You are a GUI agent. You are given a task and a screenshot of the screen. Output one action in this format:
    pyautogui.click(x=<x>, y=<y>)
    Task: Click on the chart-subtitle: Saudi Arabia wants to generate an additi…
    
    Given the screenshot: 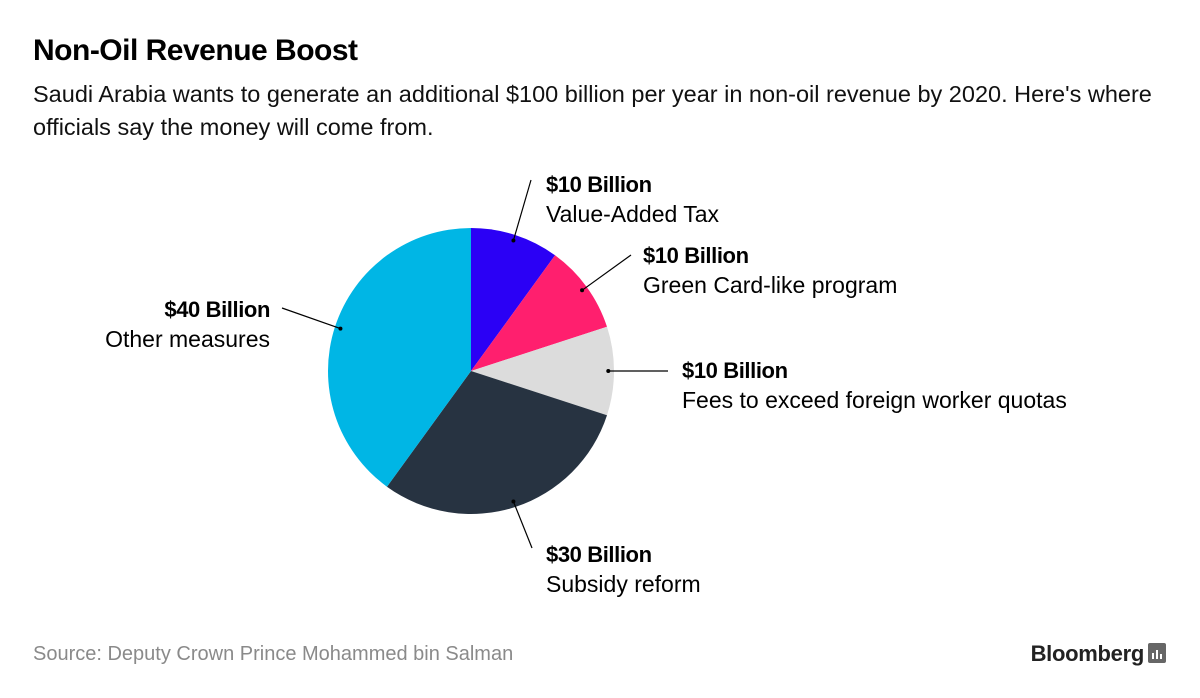 What is the action you would take?
    pyautogui.click(x=592, y=110)
    